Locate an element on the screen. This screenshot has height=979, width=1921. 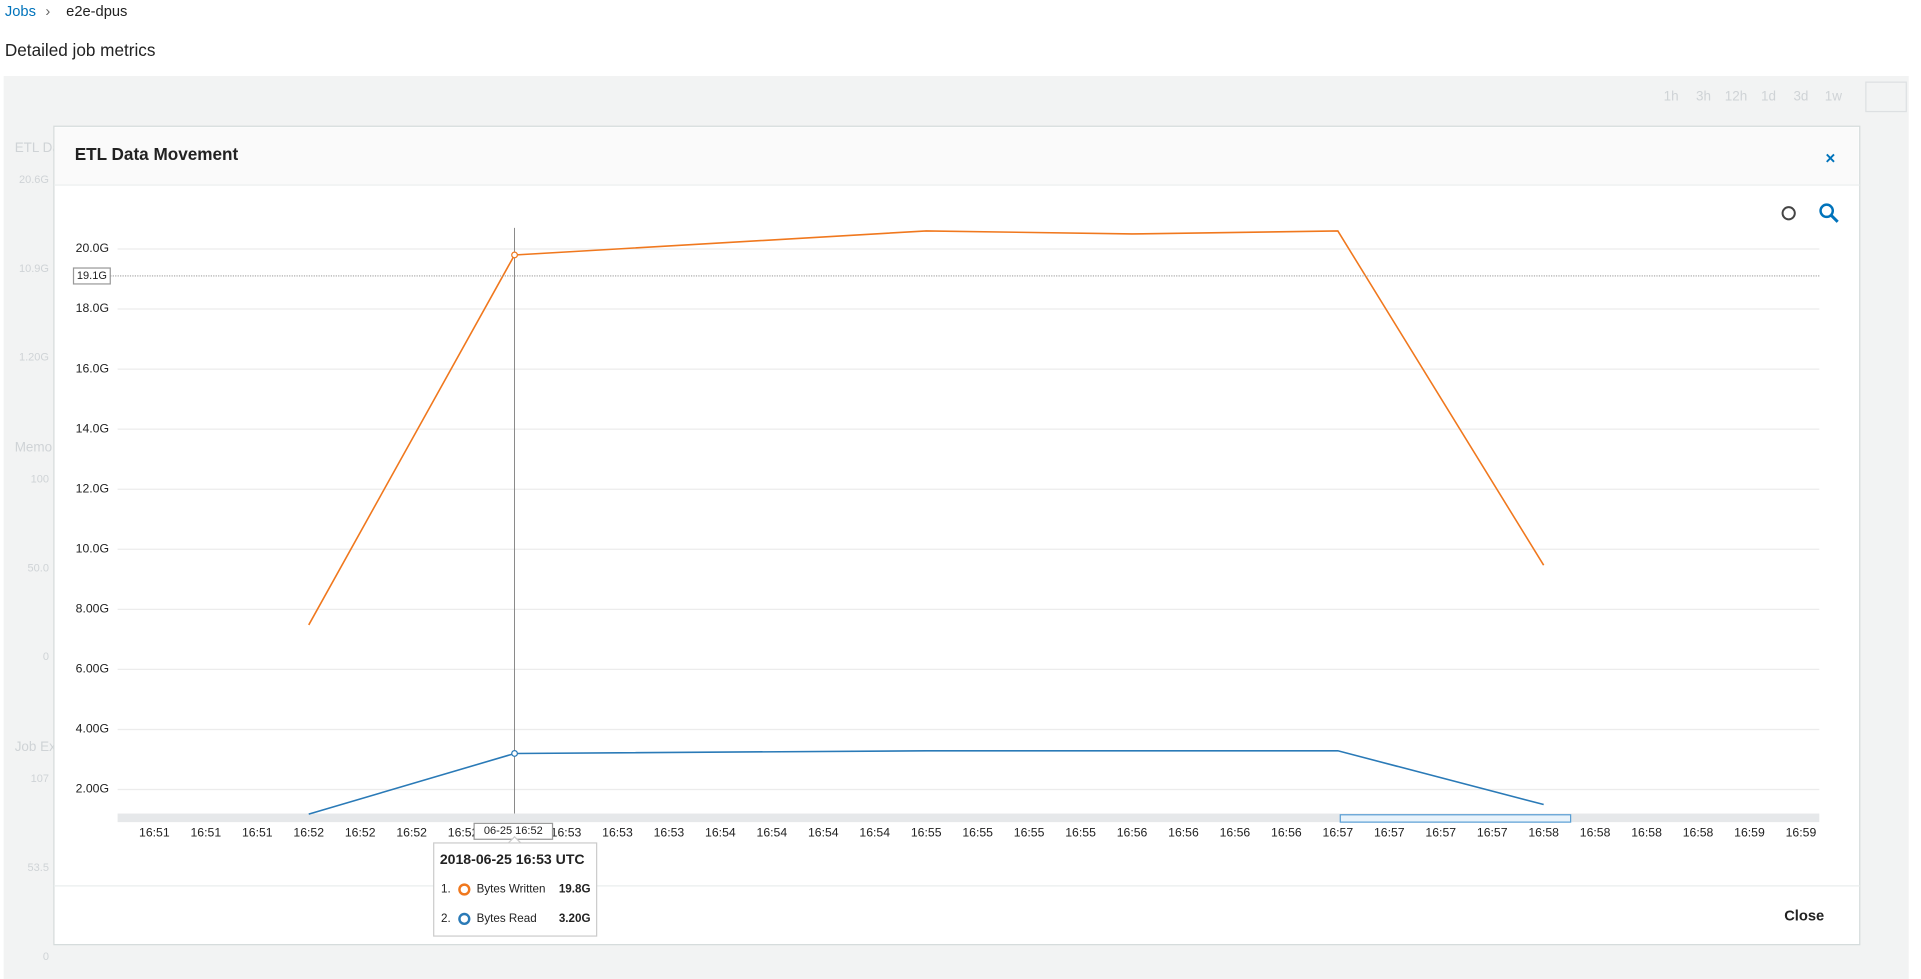
y-tick-label: 16.0G is located at coordinates (92, 368).